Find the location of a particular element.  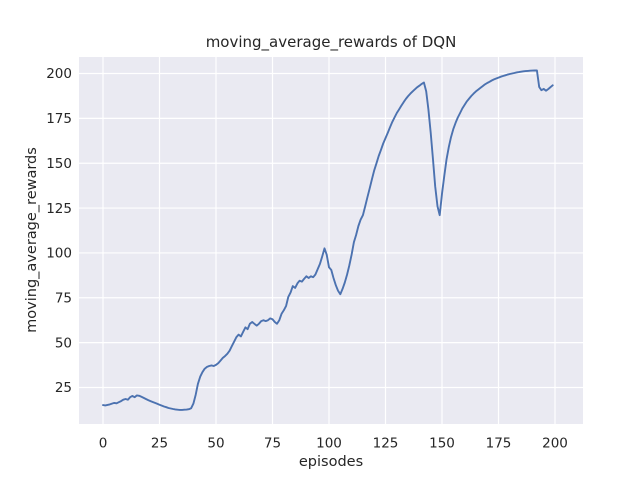

x-tick-label: 100 is located at coordinates (329, 444).